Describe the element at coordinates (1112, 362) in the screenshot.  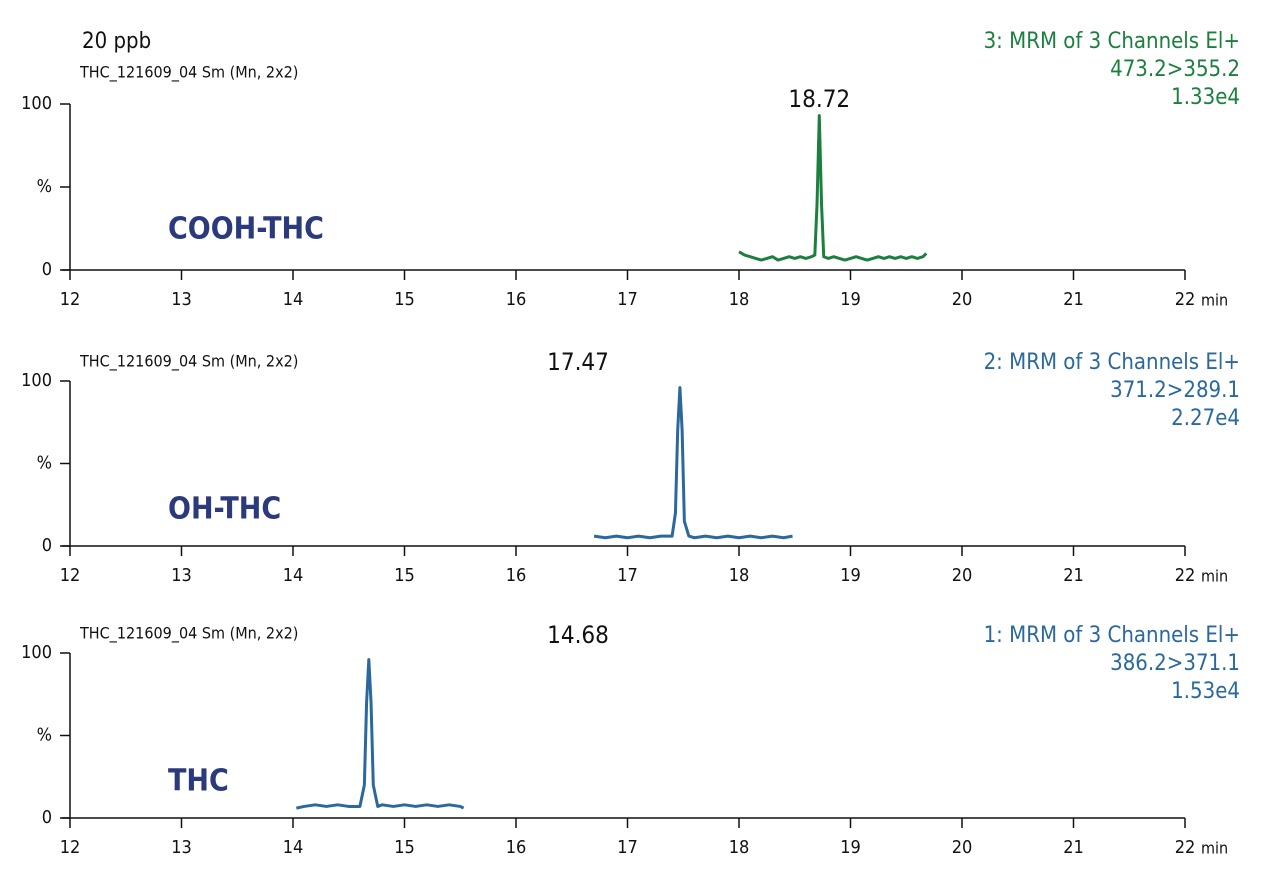
I see `channel-info: 2: MRM of 3 Channels El+` at that location.